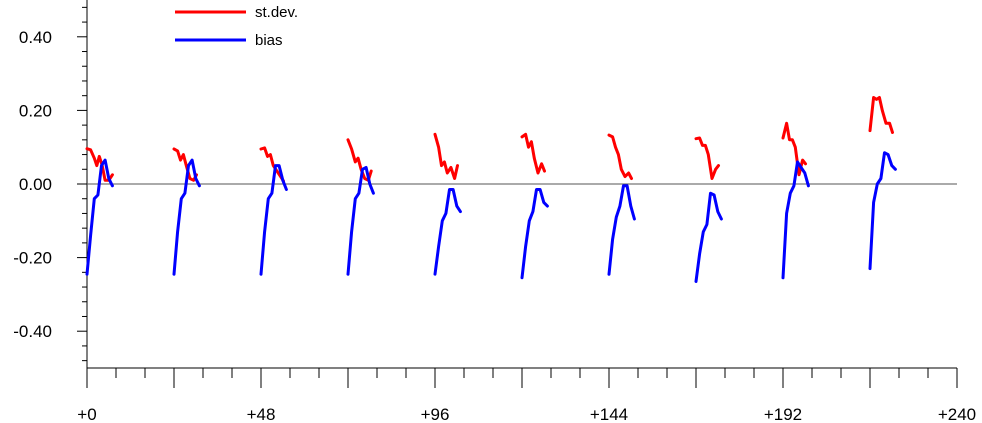 The height and width of the screenshot is (423, 982). Describe the element at coordinates (609, 414) in the screenshot. I see `x-tick-label: +144` at that location.